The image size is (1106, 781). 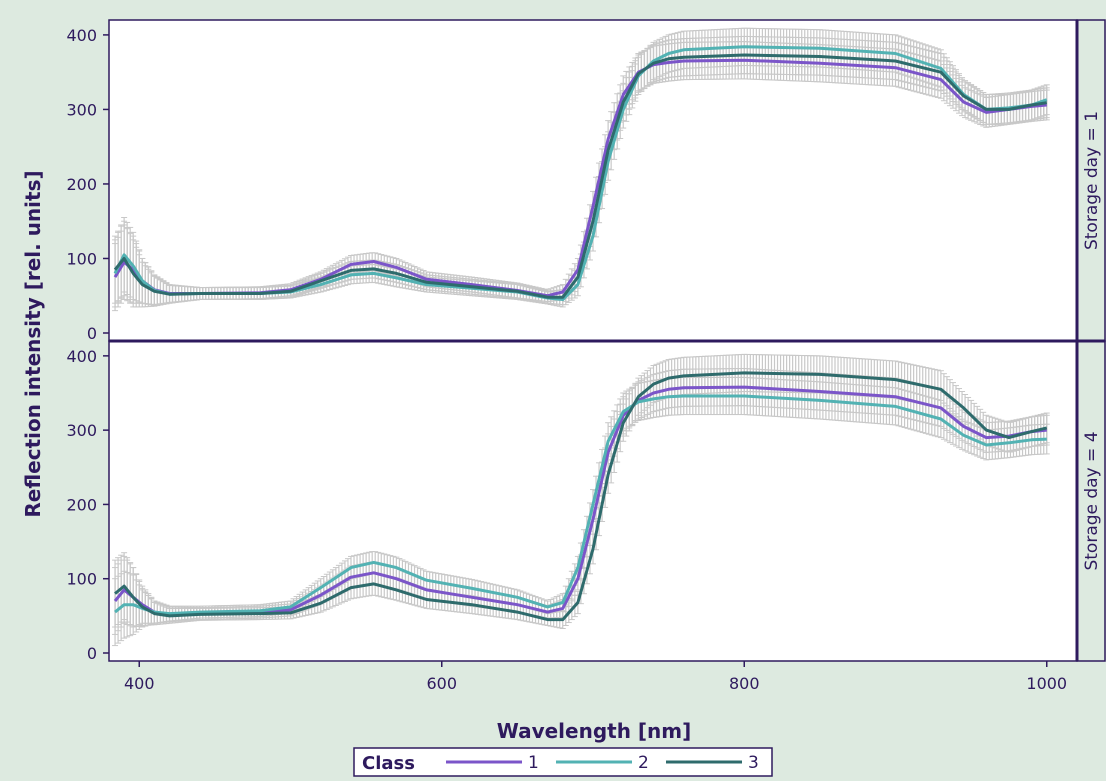 What do you see at coordinates (81, 258) in the screenshot?
I see `y-tick-label: 100` at bounding box center [81, 258].